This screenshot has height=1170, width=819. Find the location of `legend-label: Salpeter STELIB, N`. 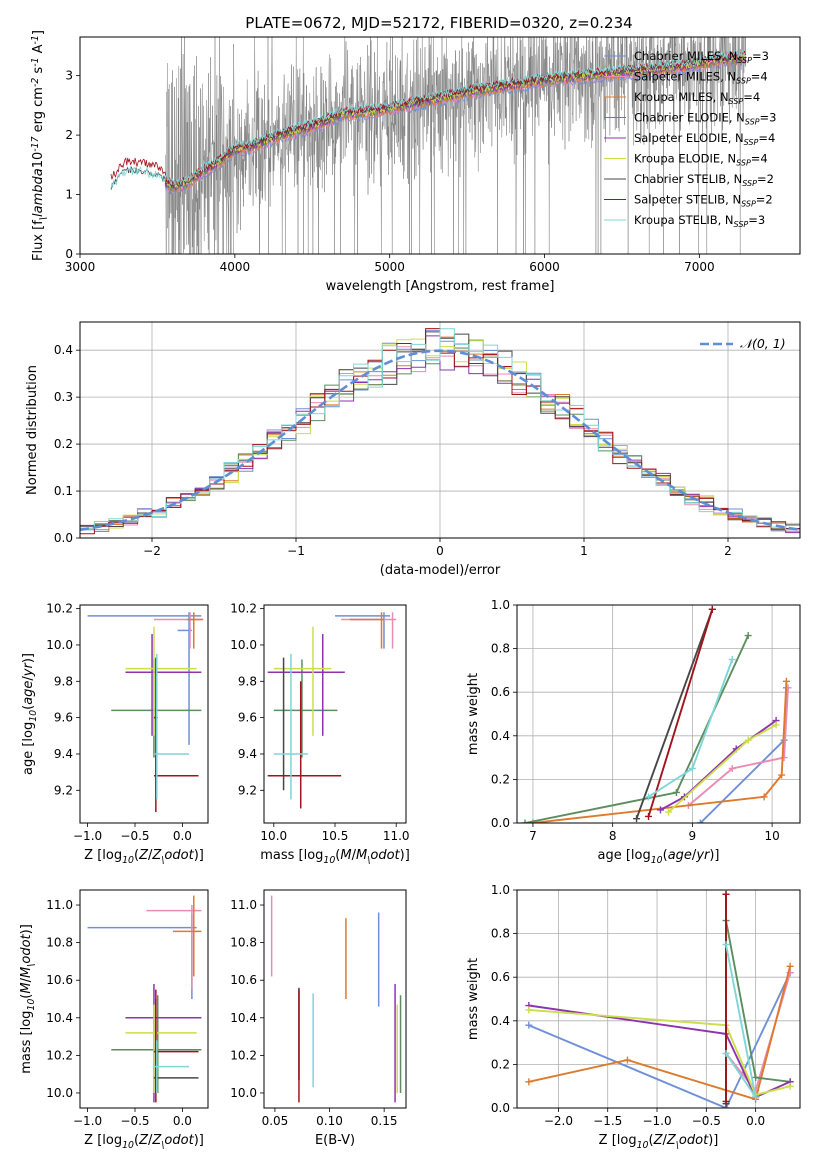

legend-label: Salpeter STELIB, N is located at coordinates (687, 200).